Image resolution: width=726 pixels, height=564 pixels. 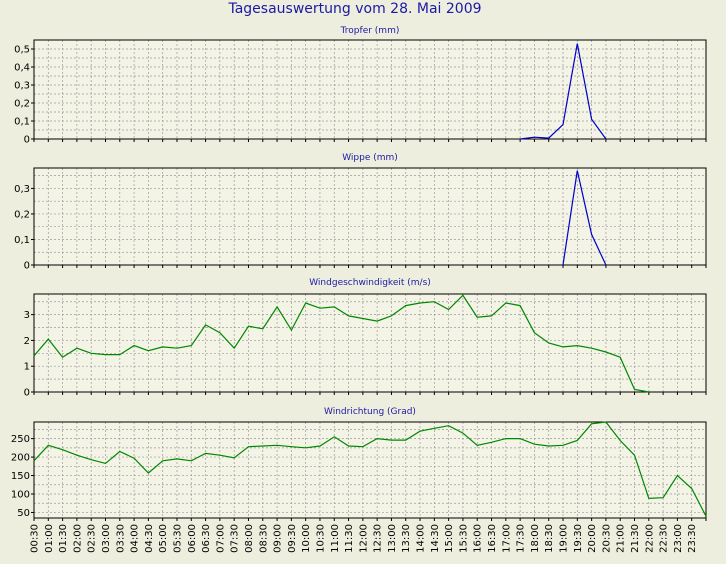 I want to click on y-tick-label: 150, so click(x=20, y=476).